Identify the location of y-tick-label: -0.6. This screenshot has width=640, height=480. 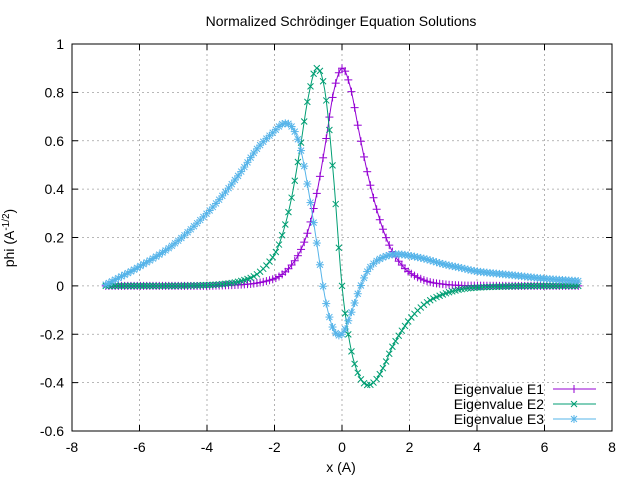
(52, 431).